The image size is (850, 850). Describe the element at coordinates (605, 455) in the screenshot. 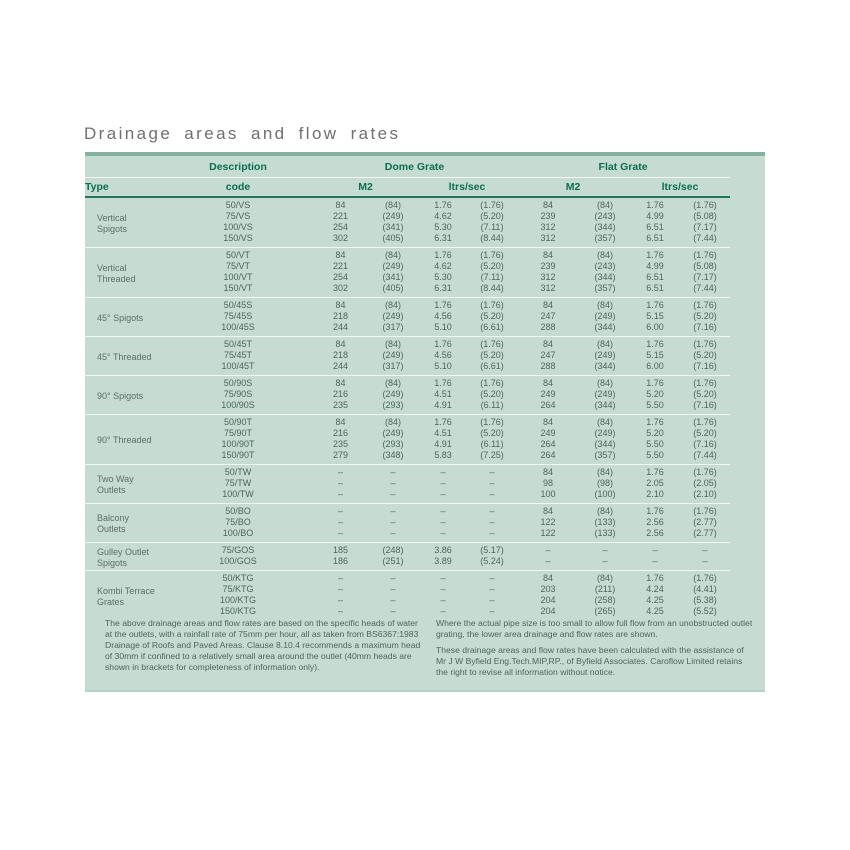

I see `value-cell: (357)` at that location.